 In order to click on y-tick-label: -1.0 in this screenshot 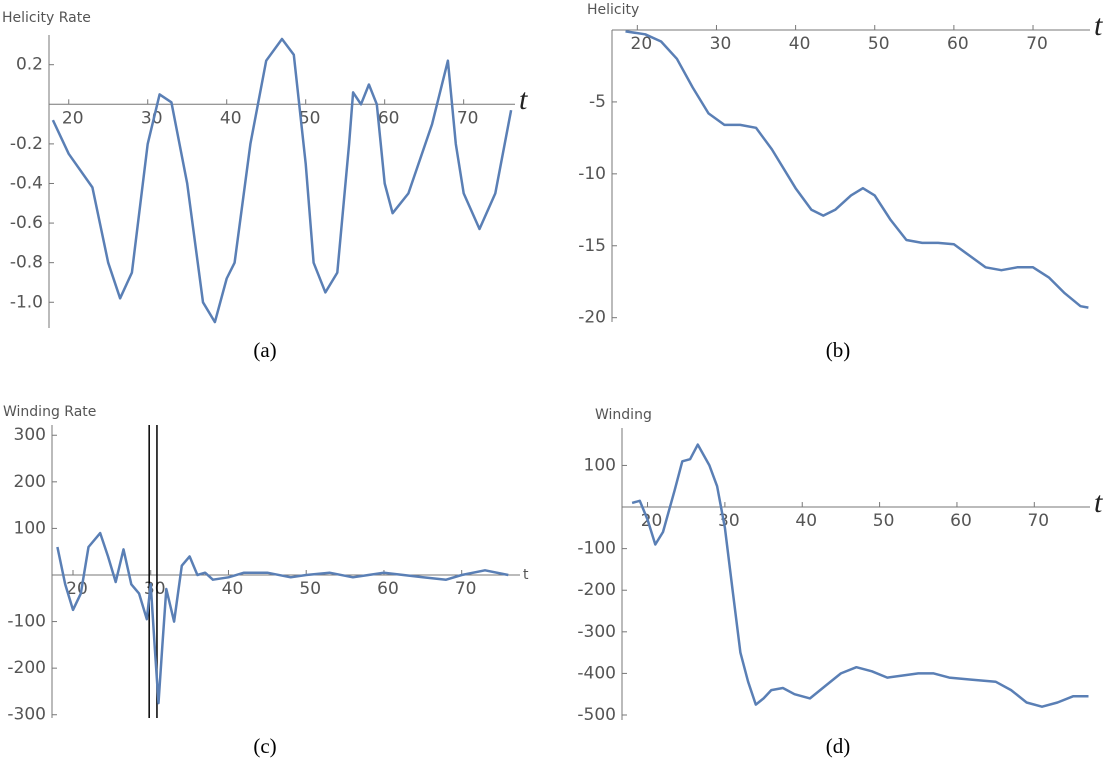, I will do `click(26, 302)`.